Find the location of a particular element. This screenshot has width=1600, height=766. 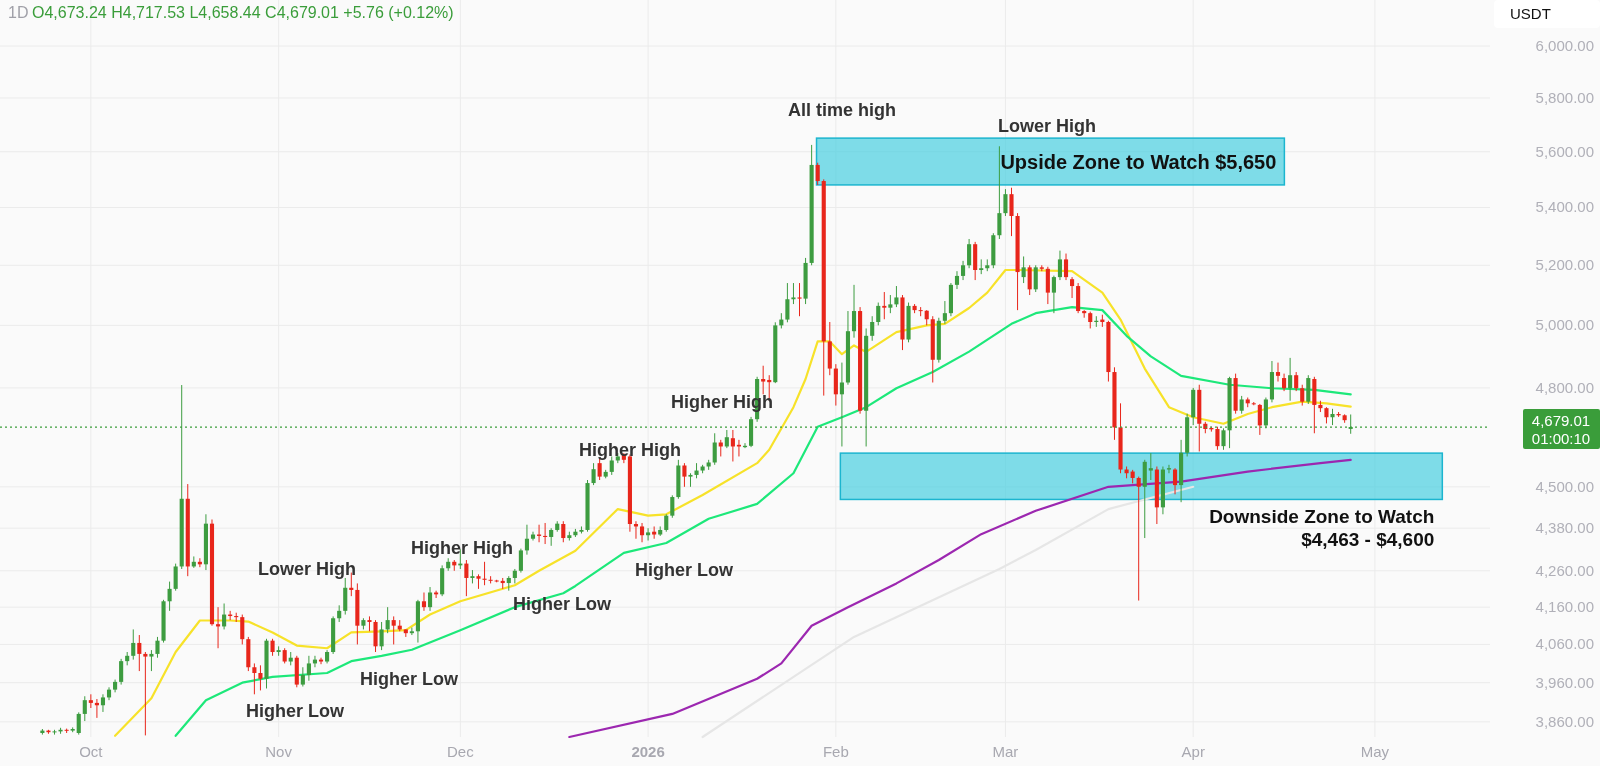

y-axis-title: USDT is located at coordinates (1530, 13).